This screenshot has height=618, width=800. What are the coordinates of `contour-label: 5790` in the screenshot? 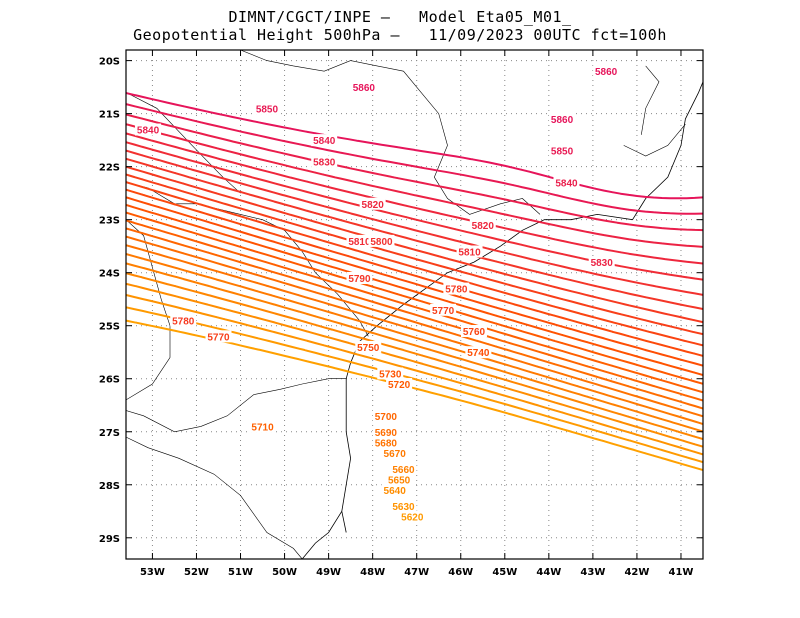 It's located at (359, 279).